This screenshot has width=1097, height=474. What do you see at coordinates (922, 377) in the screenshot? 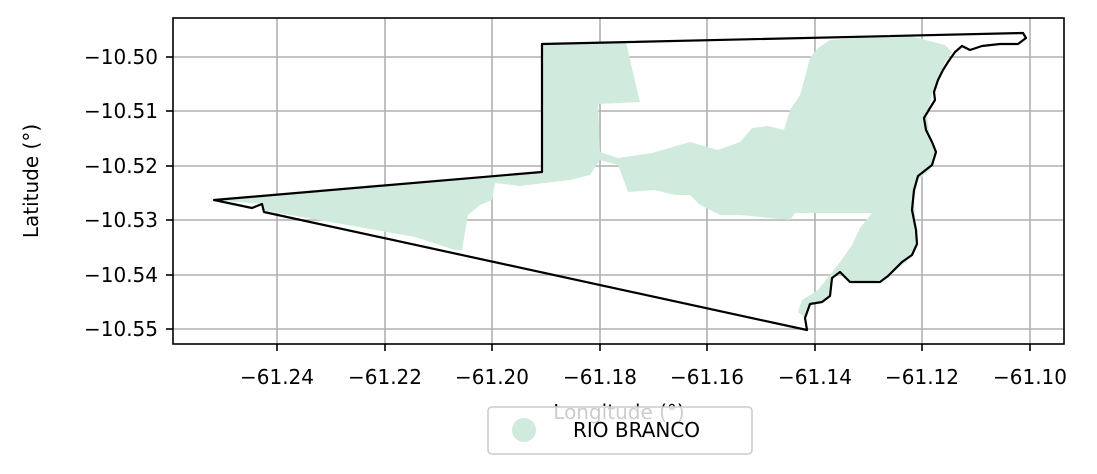
I see `x-tick-label: −61.12` at bounding box center [922, 377].